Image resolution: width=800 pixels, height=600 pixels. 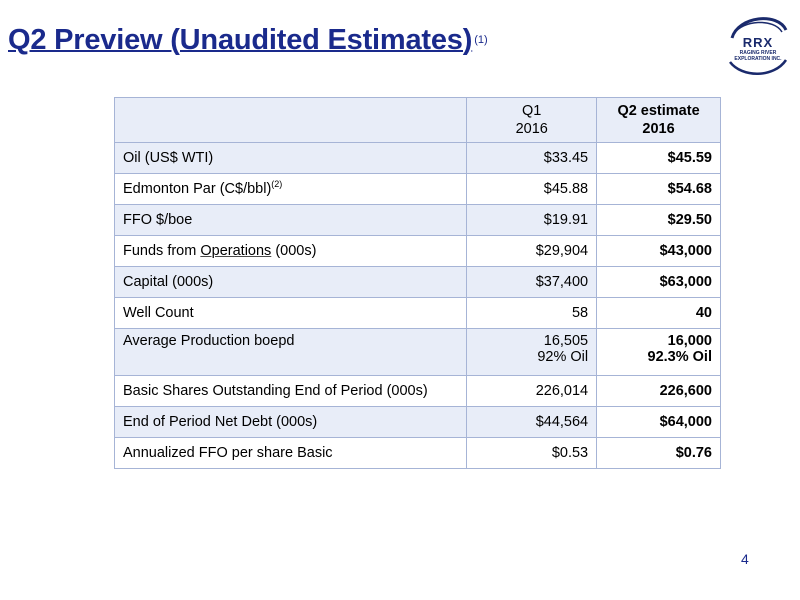 I want to click on logo-sub-text-1: RAGING RIVER, so click(x=758, y=53).